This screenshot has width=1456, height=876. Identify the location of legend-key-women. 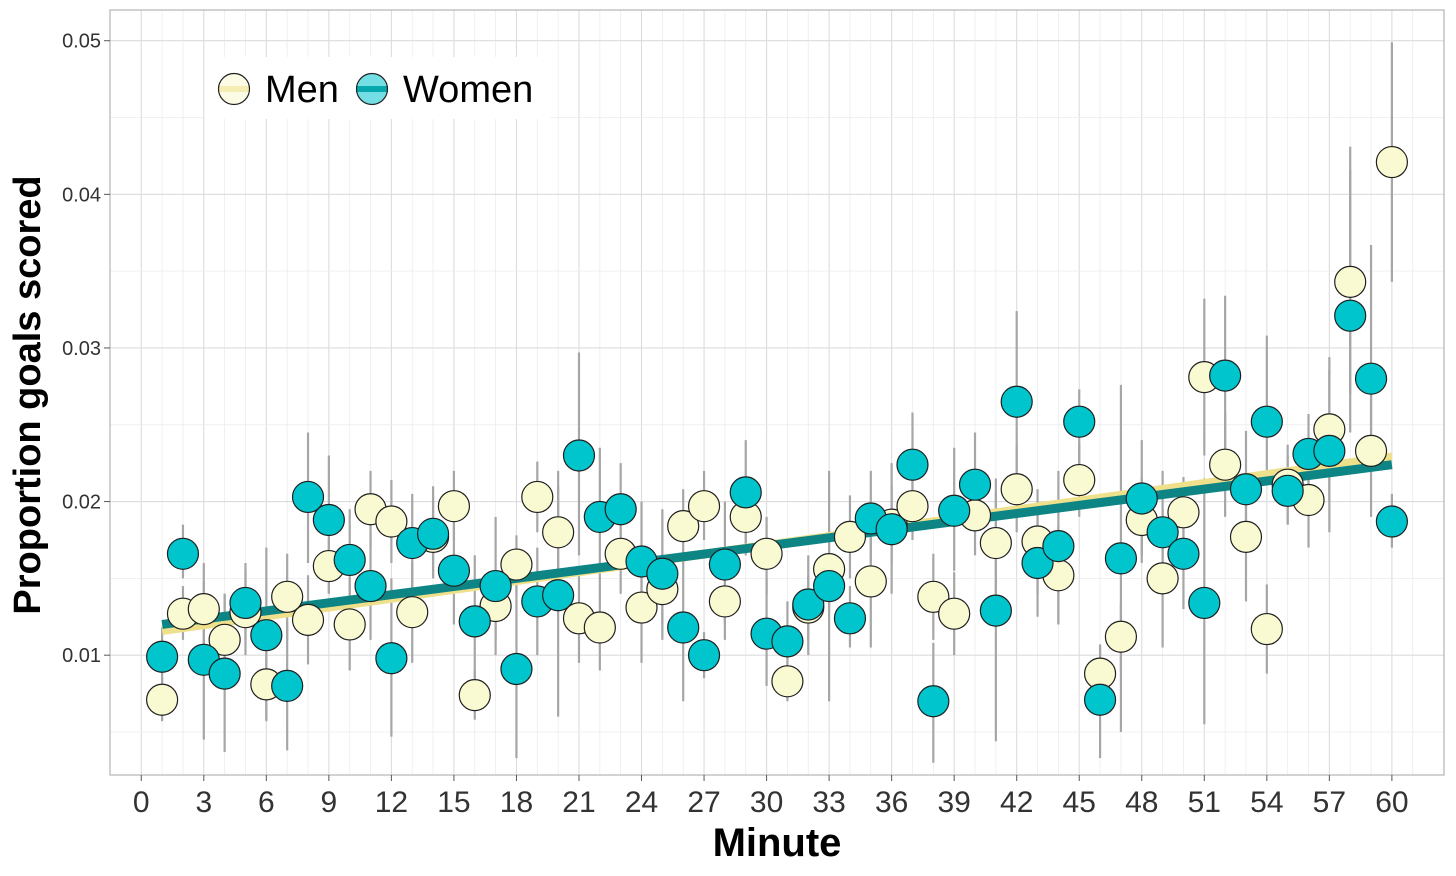
(372, 89).